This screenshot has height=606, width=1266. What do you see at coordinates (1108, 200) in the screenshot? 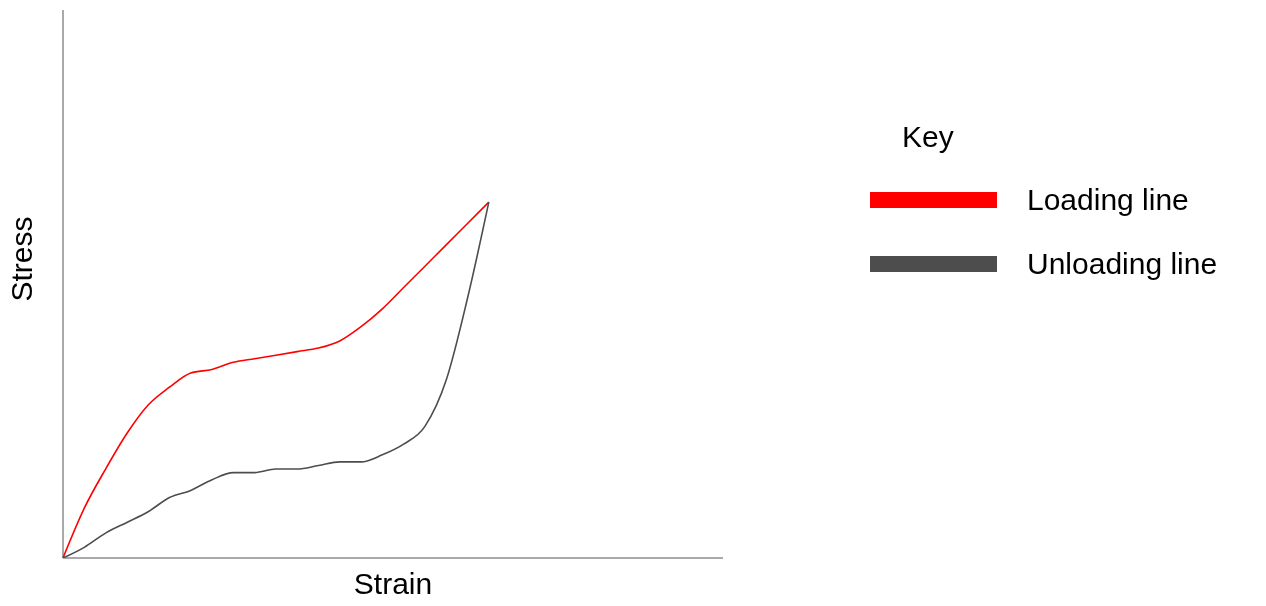
I see `legend-label: Loading line` at bounding box center [1108, 200].